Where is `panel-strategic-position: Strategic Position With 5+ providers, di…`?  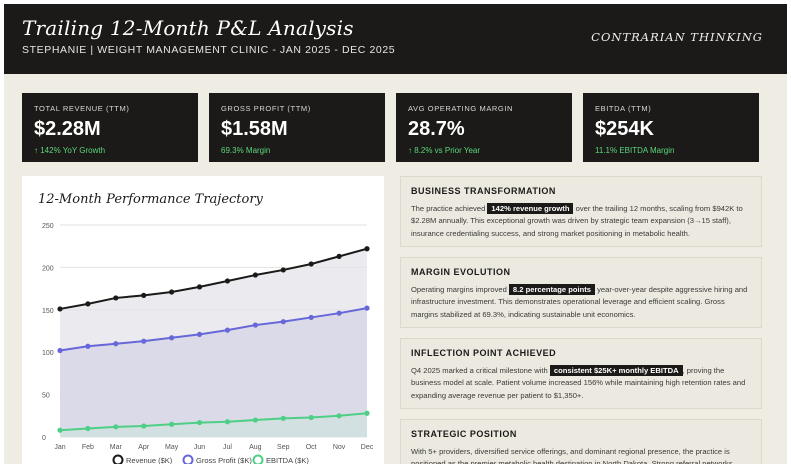 panel-strategic-position: Strategic Position With 5+ providers, di… is located at coordinates (581, 441).